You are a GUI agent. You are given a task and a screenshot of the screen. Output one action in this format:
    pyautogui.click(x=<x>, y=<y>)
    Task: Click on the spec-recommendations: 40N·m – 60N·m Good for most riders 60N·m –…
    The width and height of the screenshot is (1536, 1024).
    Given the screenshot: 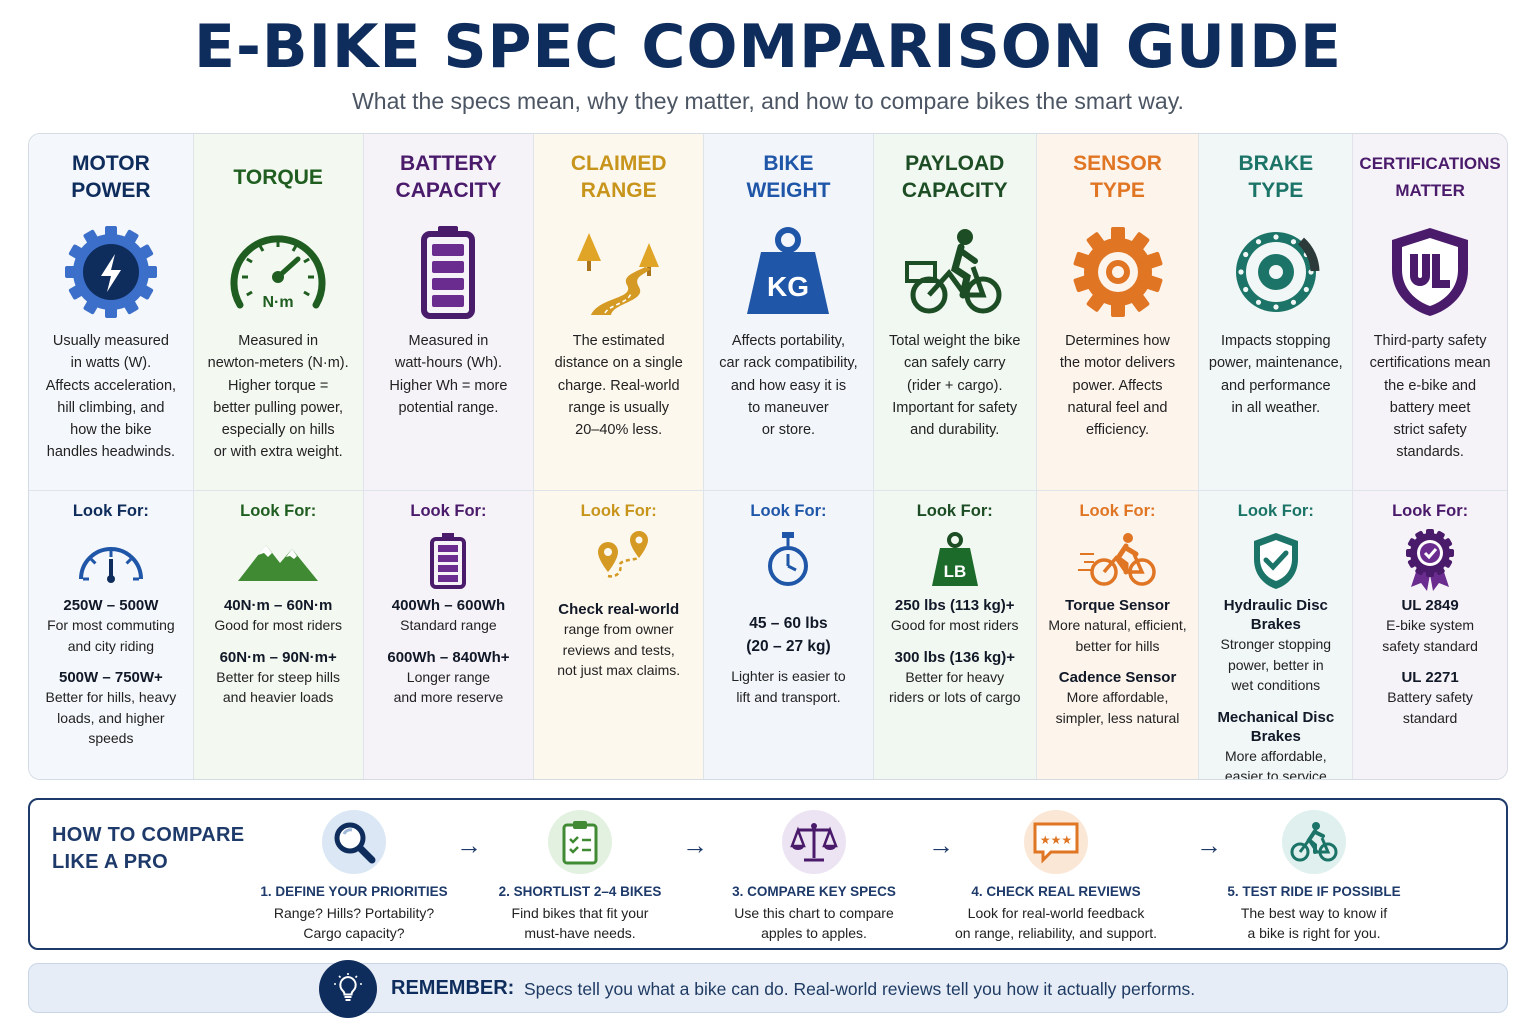 What is the action you would take?
    pyautogui.click(x=278, y=652)
    